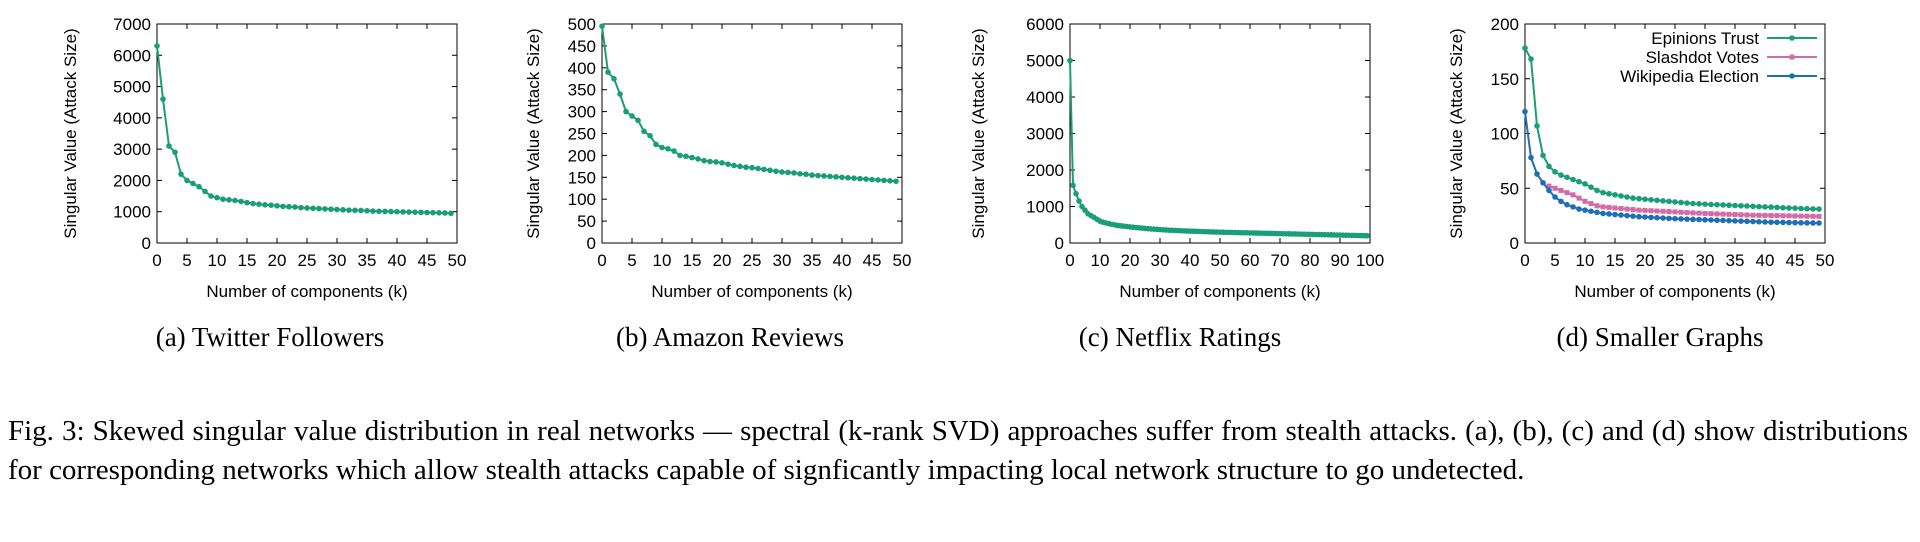 Image resolution: width=1920 pixels, height=542 pixels. What do you see at coordinates (1505, 134) in the screenshot?
I see `y-tick-label: 100` at bounding box center [1505, 134].